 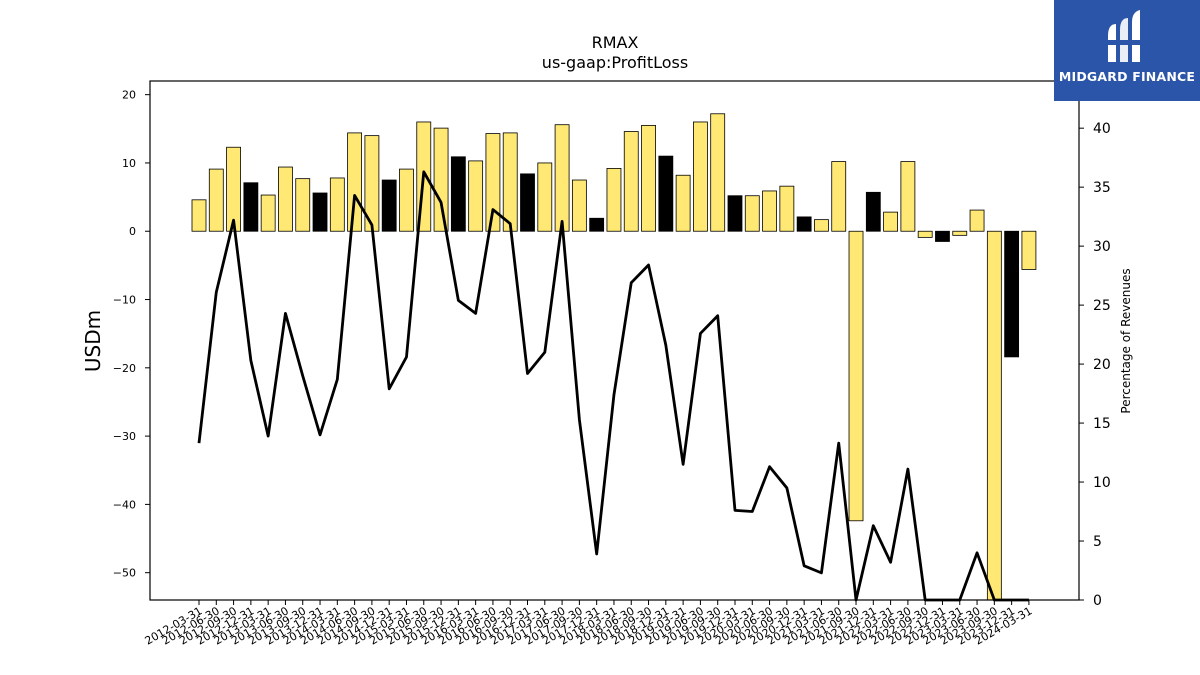 I want to click on chart-title: RMAX, so click(x=615, y=42).